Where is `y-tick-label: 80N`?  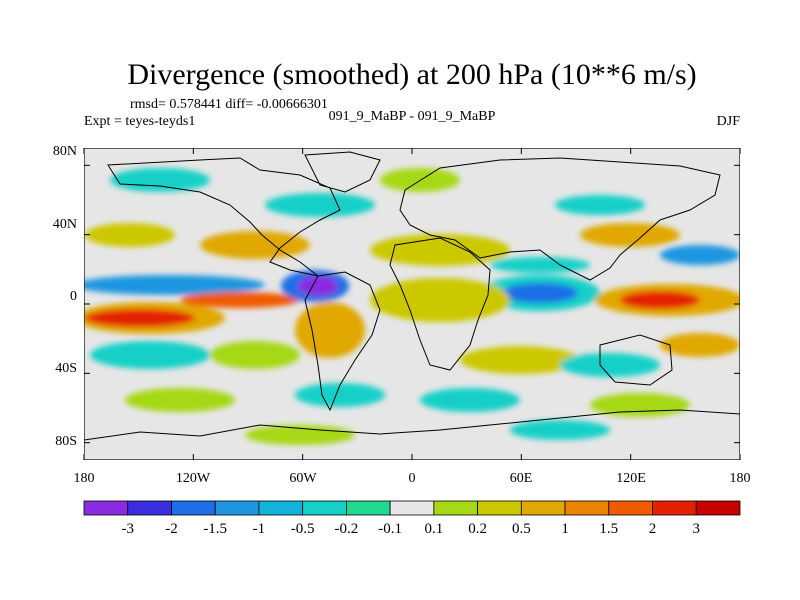
y-tick-label: 80N is located at coordinates (65, 151).